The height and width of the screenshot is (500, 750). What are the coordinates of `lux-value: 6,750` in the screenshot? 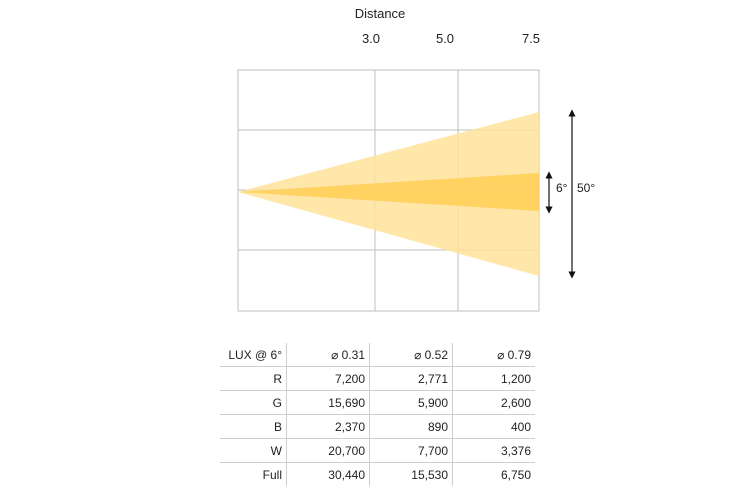 It's located at (493, 474).